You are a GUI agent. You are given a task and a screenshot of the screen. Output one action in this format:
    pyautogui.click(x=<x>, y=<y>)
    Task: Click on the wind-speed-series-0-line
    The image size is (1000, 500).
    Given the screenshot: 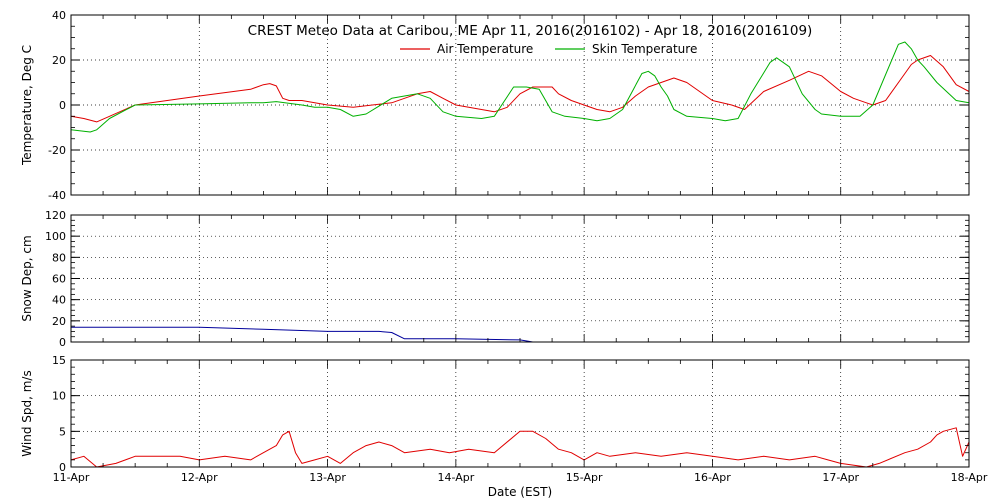 What is the action you would take?
    pyautogui.click(x=520, y=447)
    